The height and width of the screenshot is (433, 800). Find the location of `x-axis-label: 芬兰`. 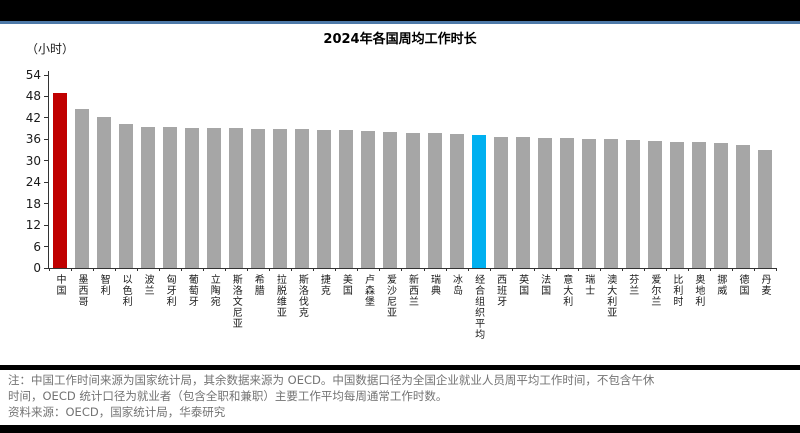

x-axis-label: 芬兰 is located at coordinates (632, 285).